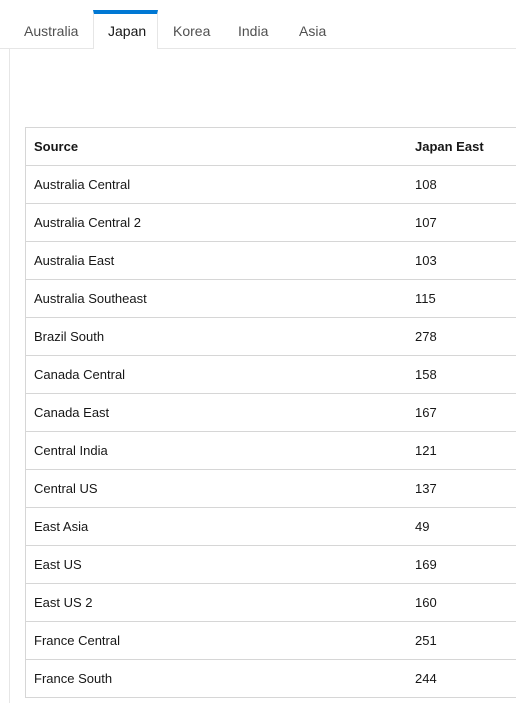  Describe the element at coordinates (461, 222) in the screenshot. I see `latency-cell: 107` at that location.